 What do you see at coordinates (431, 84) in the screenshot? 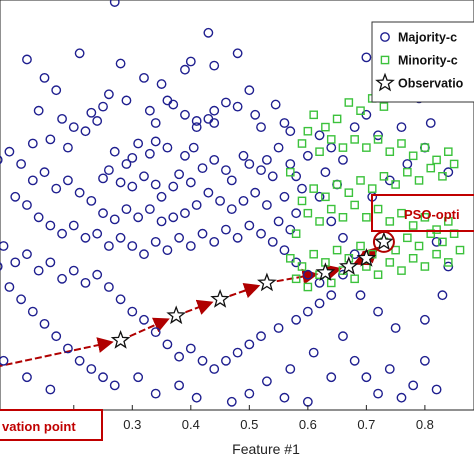
I see `legend-label: Observatio` at bounding box center [431, 84].